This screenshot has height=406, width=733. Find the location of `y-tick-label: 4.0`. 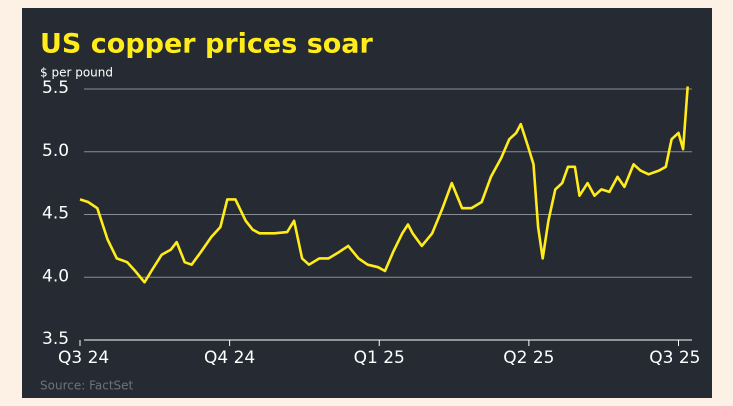

y-tick-label: 4.0 is located at coordinates (55, 276).